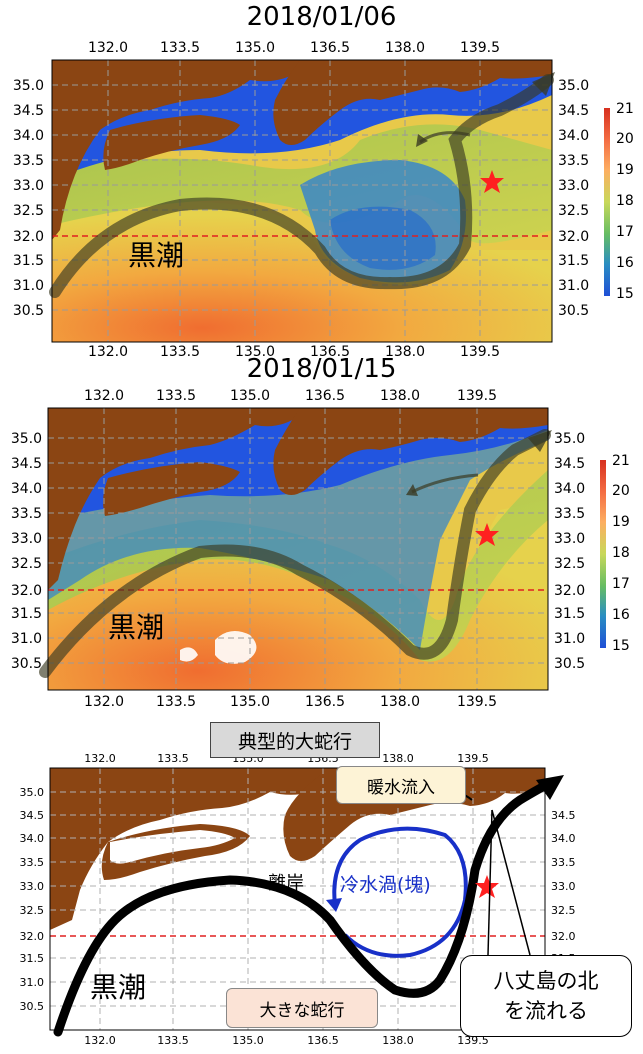 This screenshot has width=643, height=1054. Describe the element at coordinates (546, 996) in the screenshot. I see `hachijo-callout: 八丈島の北 を流れる` at that location.